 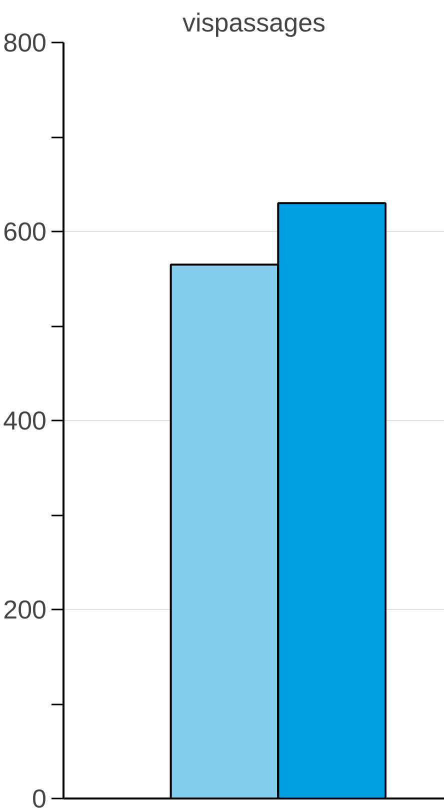 I want to click on y-tick-label: 400, so click(x=25, y=421).